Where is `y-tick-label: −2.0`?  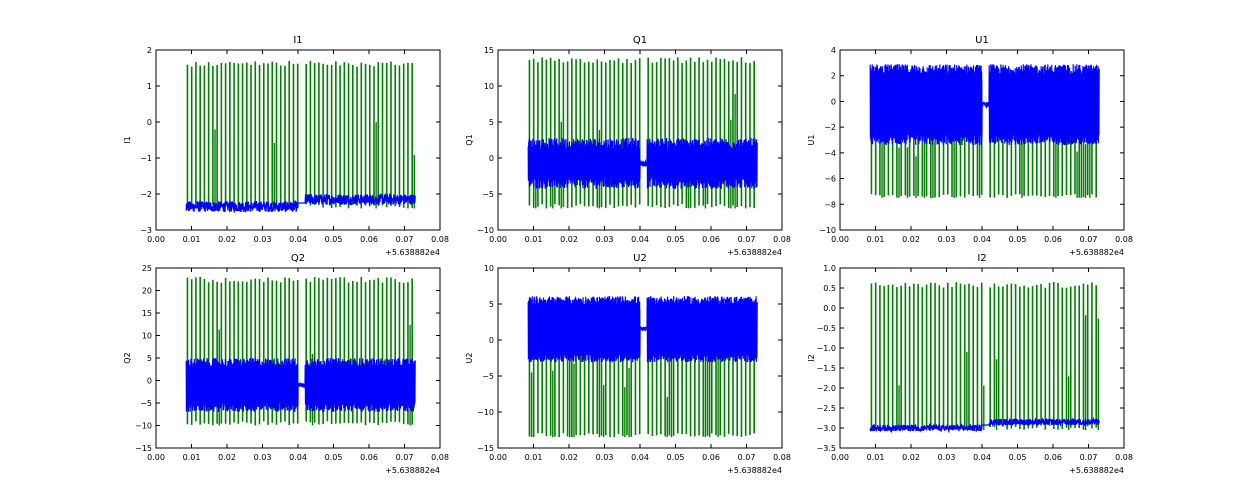 y-tick-label: −2.0 is located at coordinates (826, 388).